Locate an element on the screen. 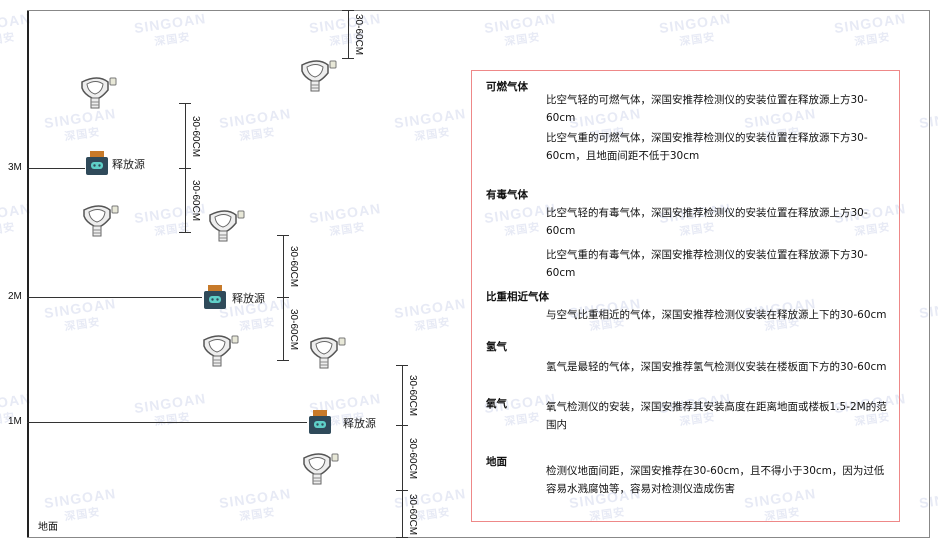 The width and height of the screenshot is (938, 541). section-text: 与空气比重相近的气体，深国安推荐检测仪安装在释放源上下的30-60cm is located at coordinates (716, 315).